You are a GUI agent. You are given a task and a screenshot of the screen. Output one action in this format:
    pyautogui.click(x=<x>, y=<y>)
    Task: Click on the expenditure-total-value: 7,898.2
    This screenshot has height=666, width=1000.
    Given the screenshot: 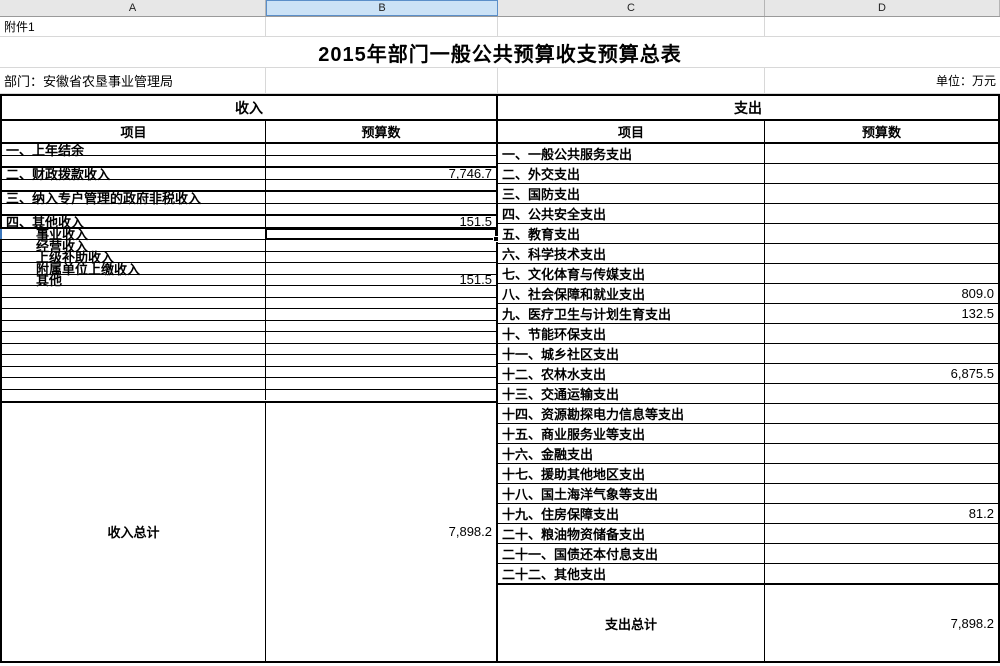 What is the action you would take?
    pyautogui.click(x=972, y=623)
    